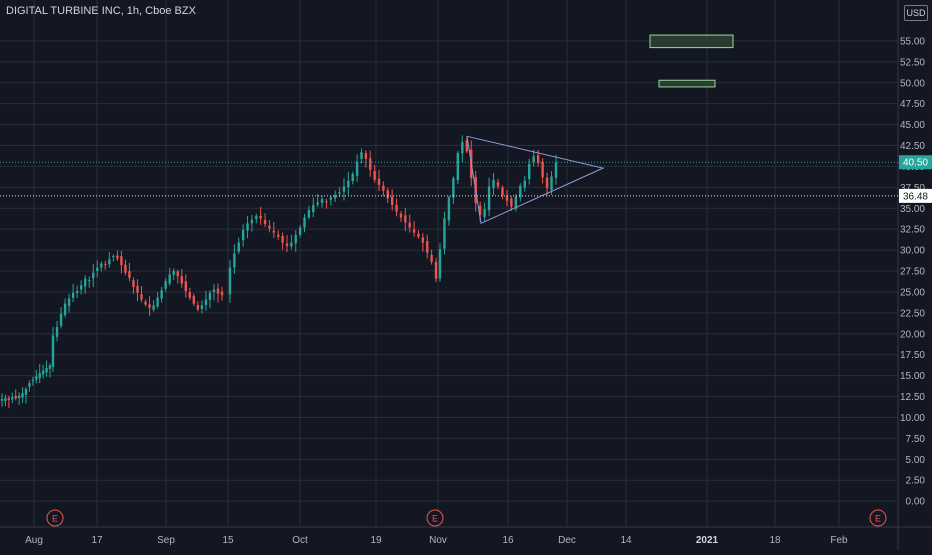 The width and height of the screenshot is (932, 555). Describe the element at coordinates (435, 518) in the screenshot. I see `earnings-marker-circle` at that location.